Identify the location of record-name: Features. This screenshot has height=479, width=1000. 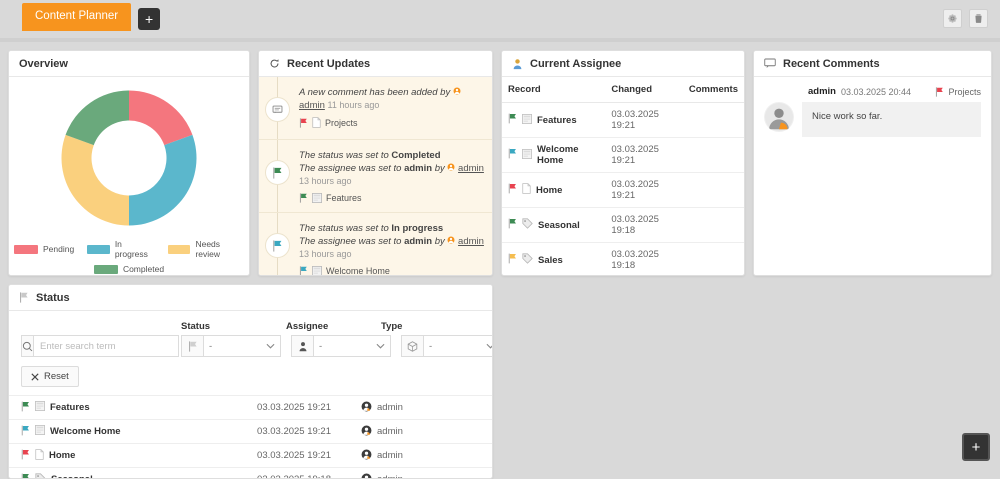
(70, 407).